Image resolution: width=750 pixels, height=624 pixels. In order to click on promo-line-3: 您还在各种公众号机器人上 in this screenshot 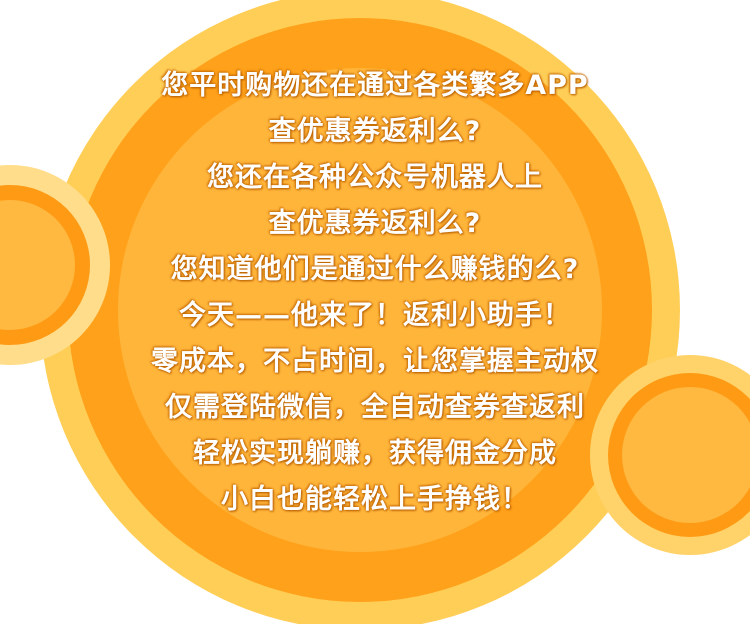, I will do `click(375, 177)`.